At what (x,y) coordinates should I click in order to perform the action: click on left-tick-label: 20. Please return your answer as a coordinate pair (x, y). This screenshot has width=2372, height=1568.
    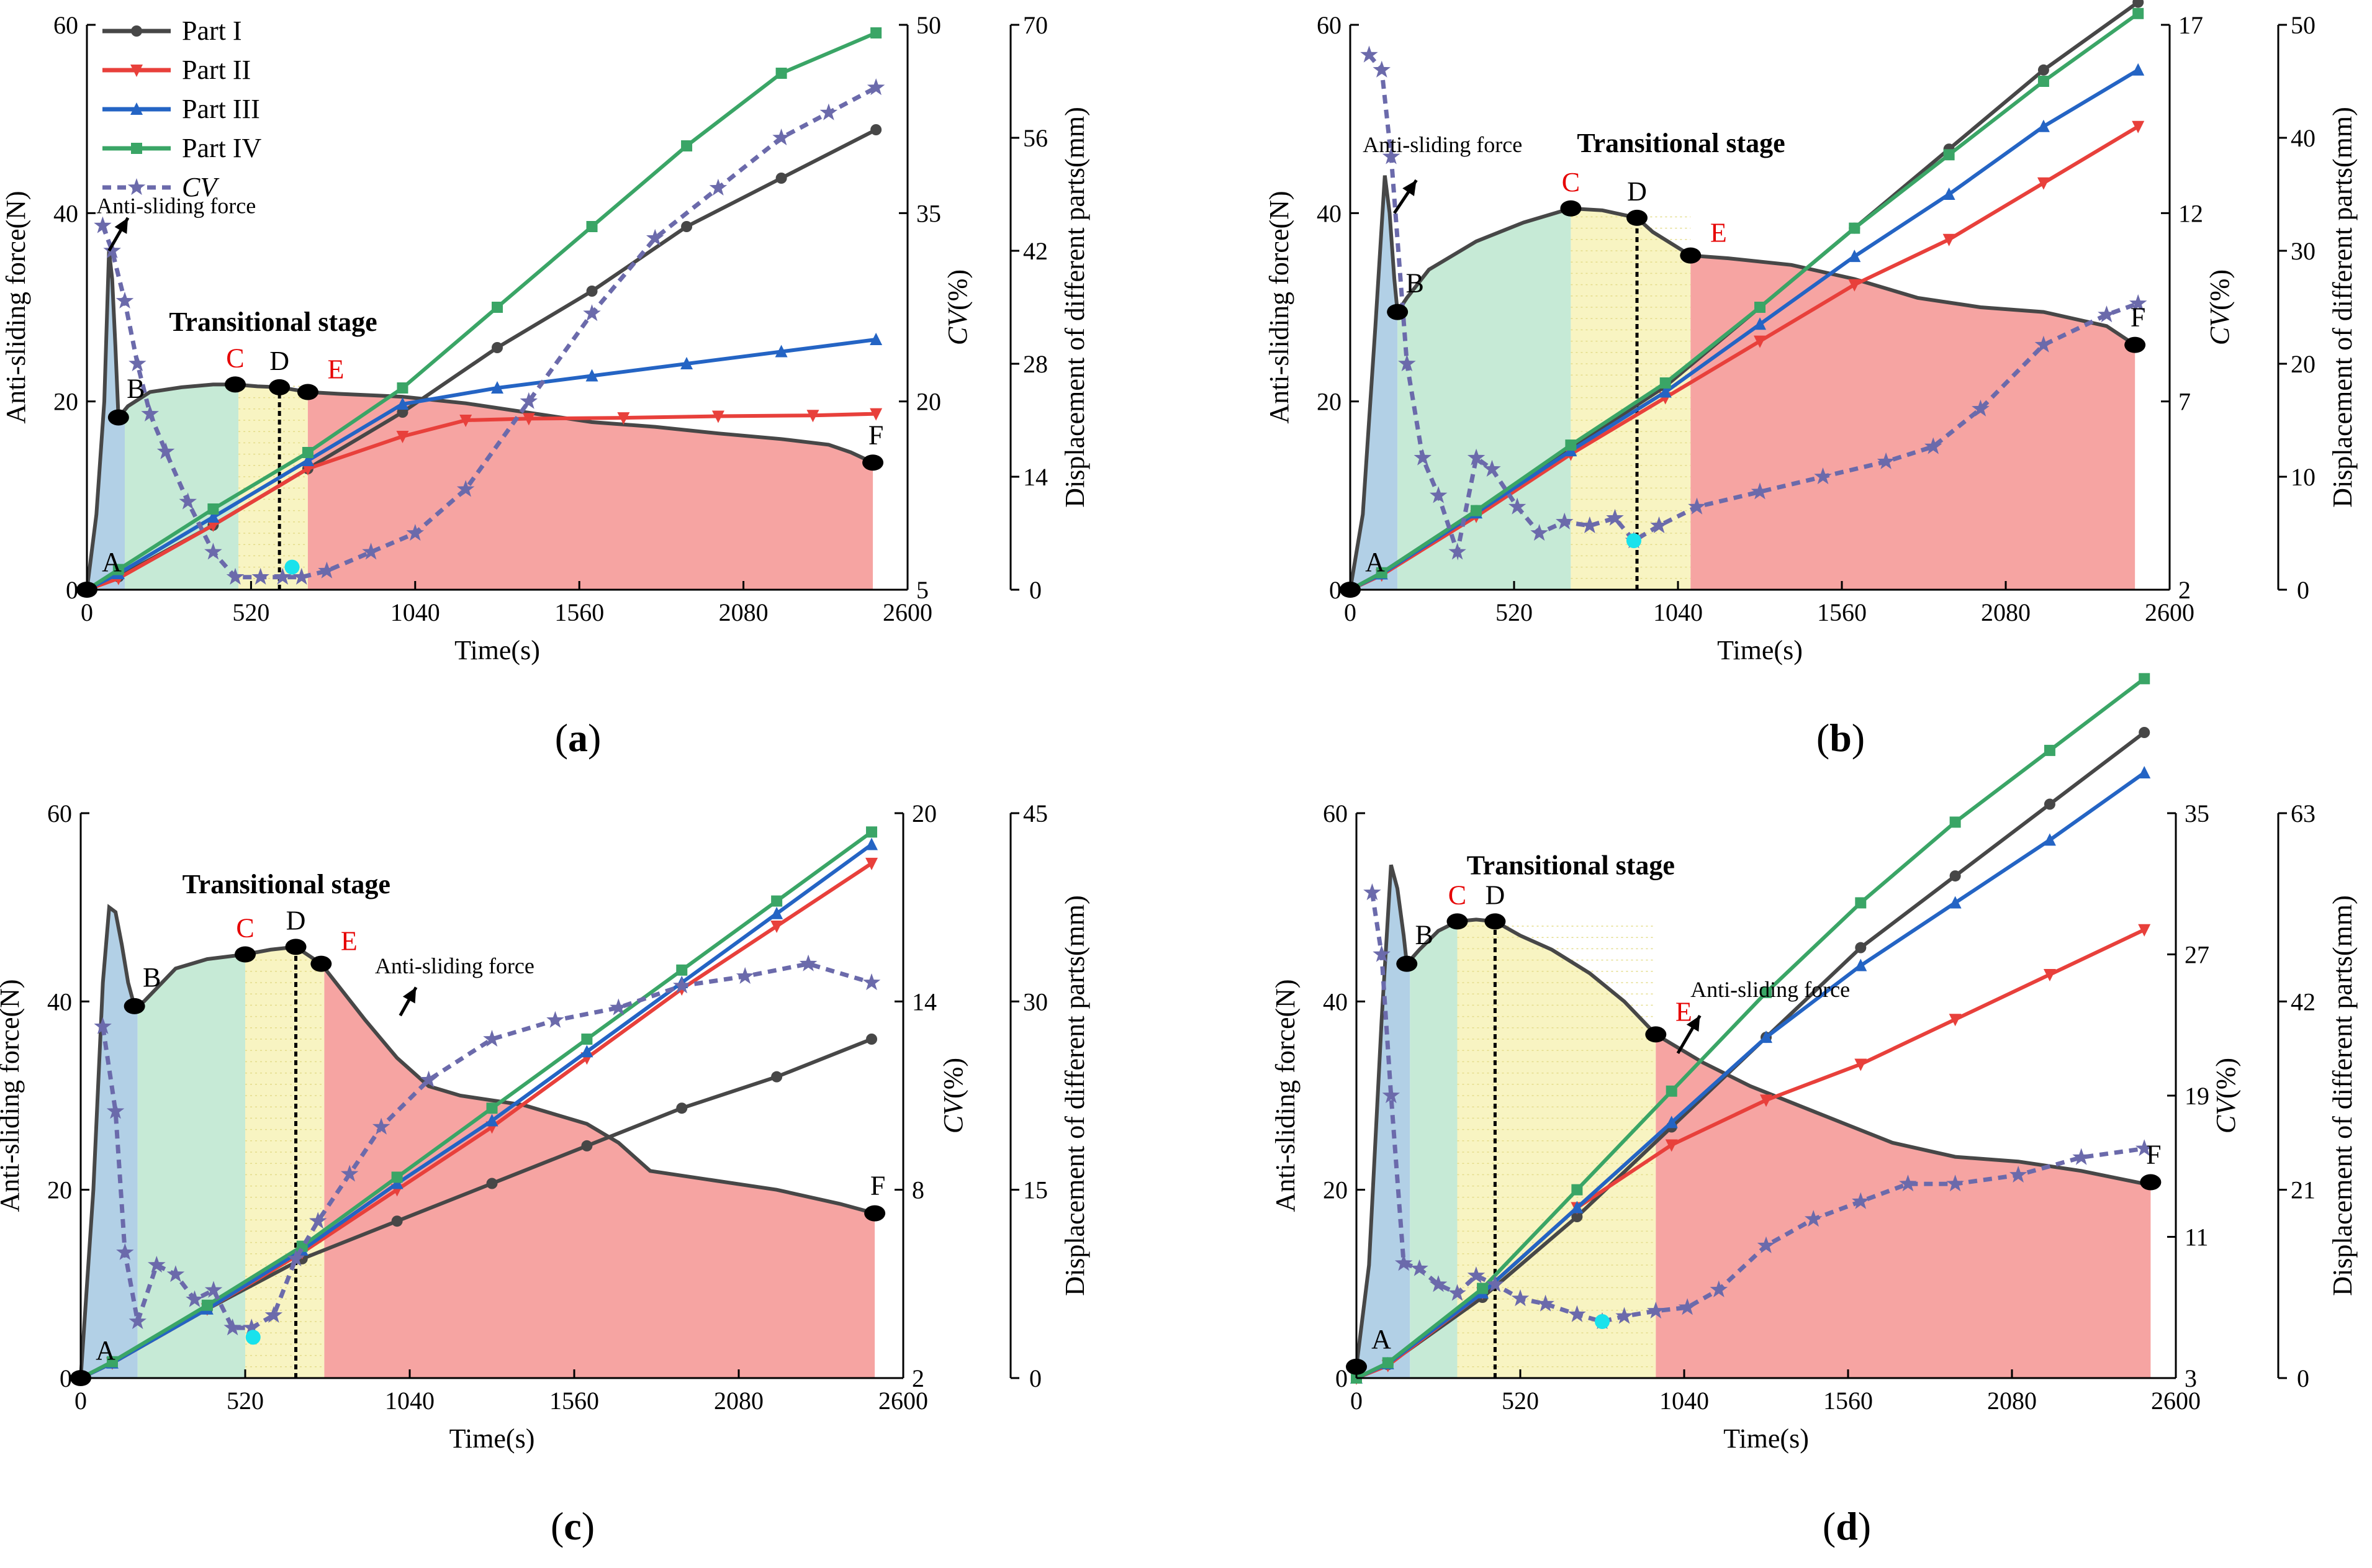
    Looking at the image, I should click on (1336, 1190).